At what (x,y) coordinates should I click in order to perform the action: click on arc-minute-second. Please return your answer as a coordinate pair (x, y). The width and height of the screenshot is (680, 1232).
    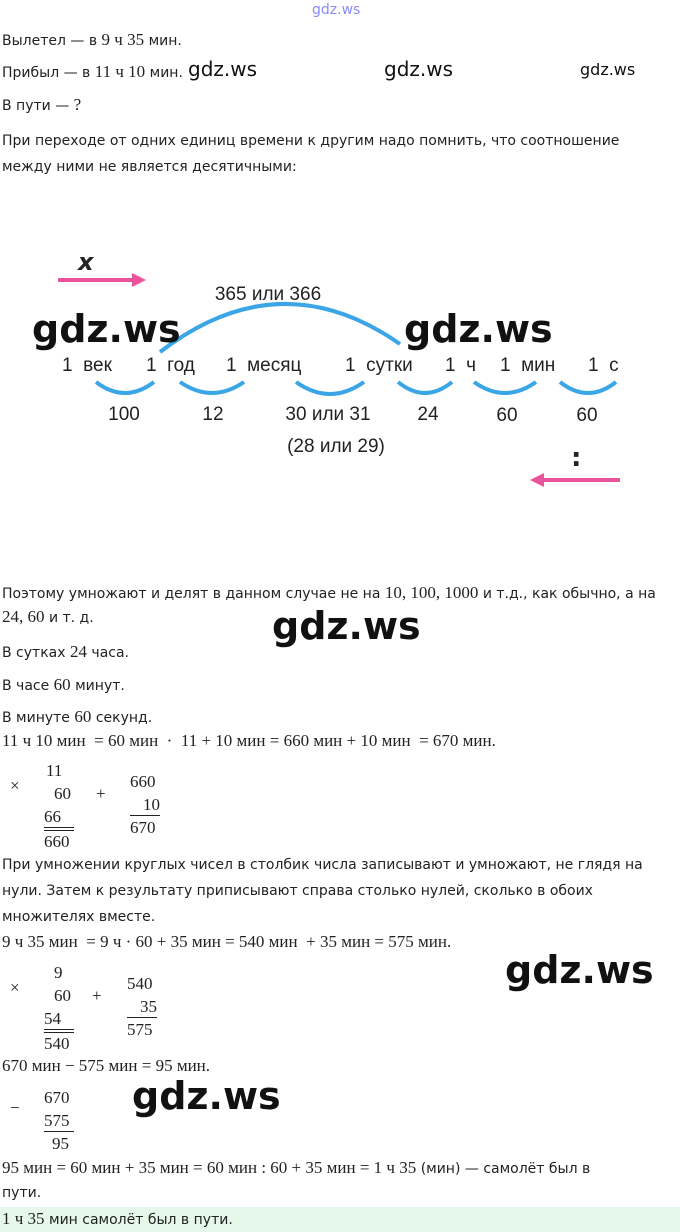
    Looking at the image, I should click on (588, 387).